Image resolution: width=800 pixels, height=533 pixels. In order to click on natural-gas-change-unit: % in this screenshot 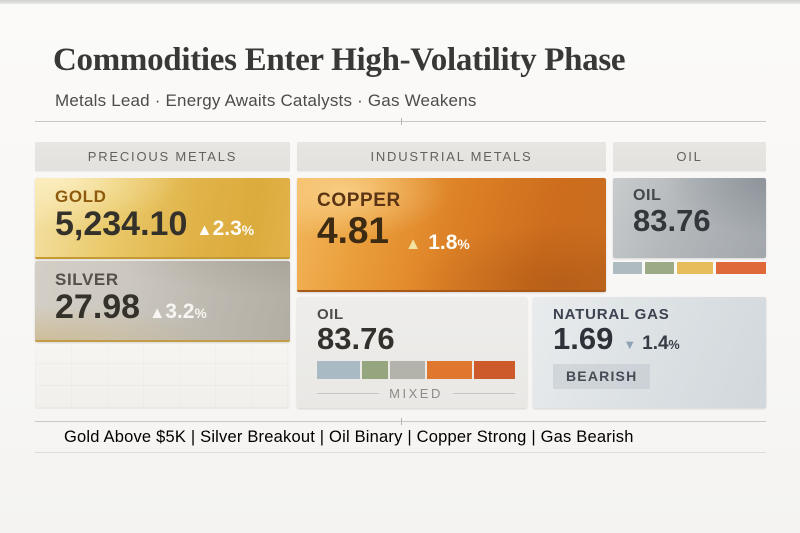, I will do `click(674, 344)`.